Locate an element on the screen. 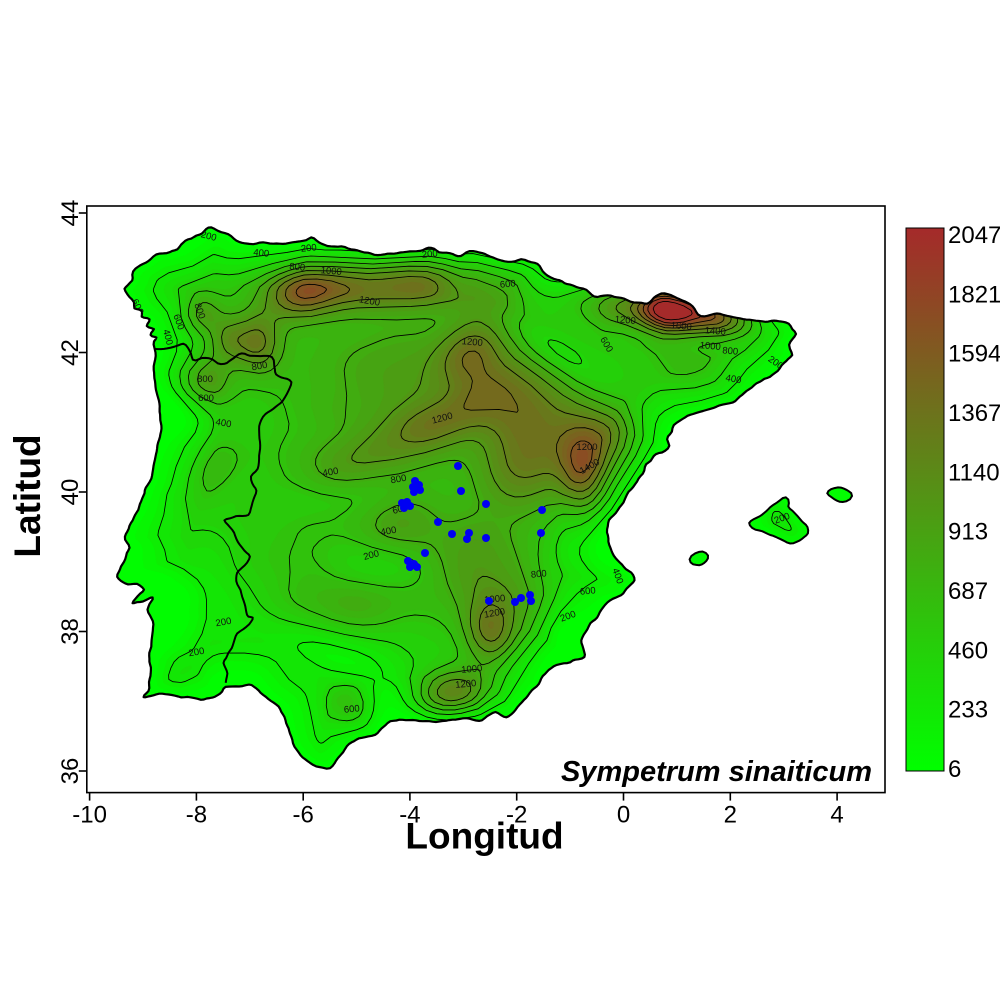 The image size is (1000, 1005). svg-text: 687 is located at coordinates (968, 591).